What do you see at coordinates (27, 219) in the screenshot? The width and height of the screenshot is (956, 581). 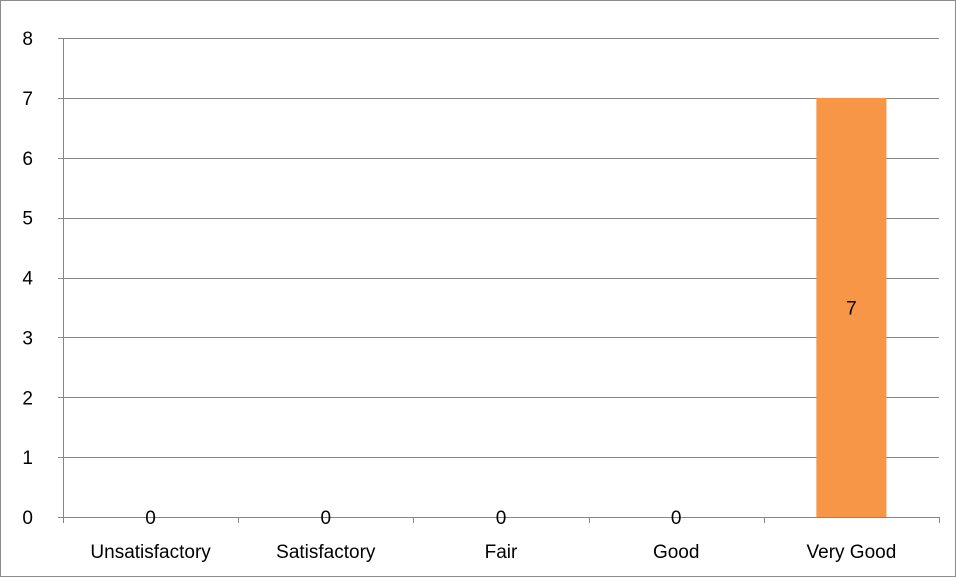 I see `y-tick-label: 5` at bounding box center [27, 219].